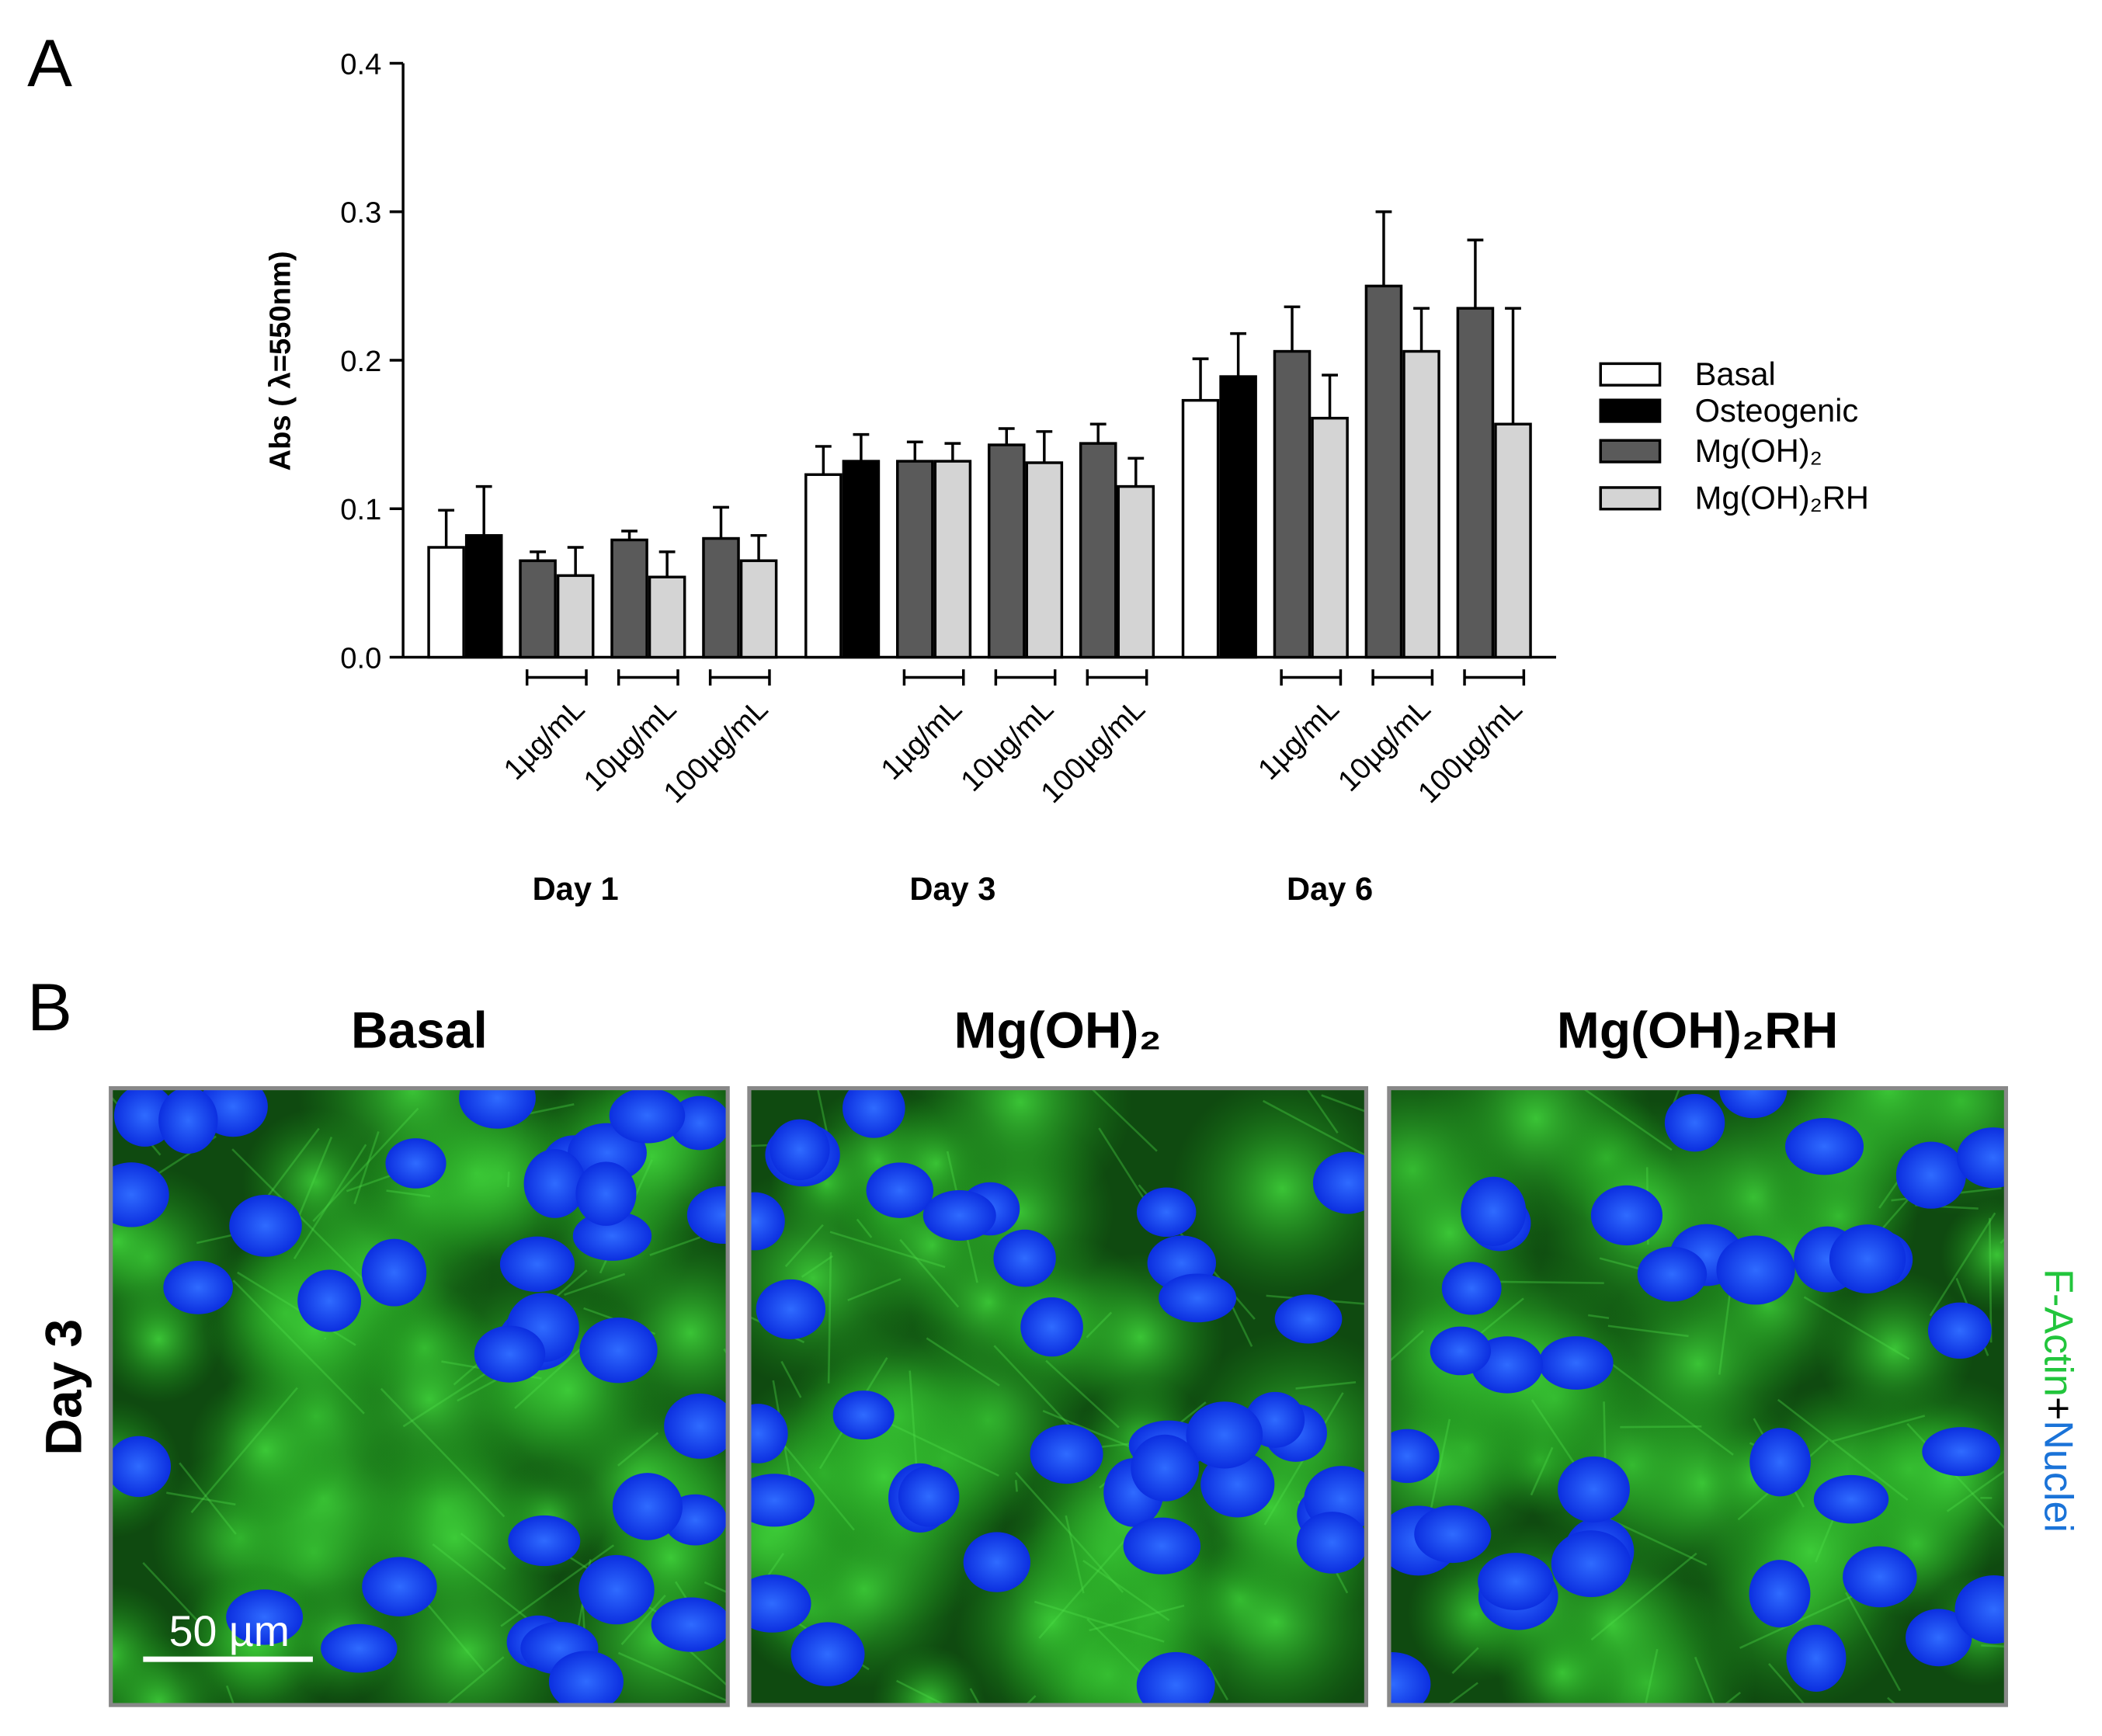  I want to click on stain-label: F-Actin+Nuclei, so click(2058, 1401).